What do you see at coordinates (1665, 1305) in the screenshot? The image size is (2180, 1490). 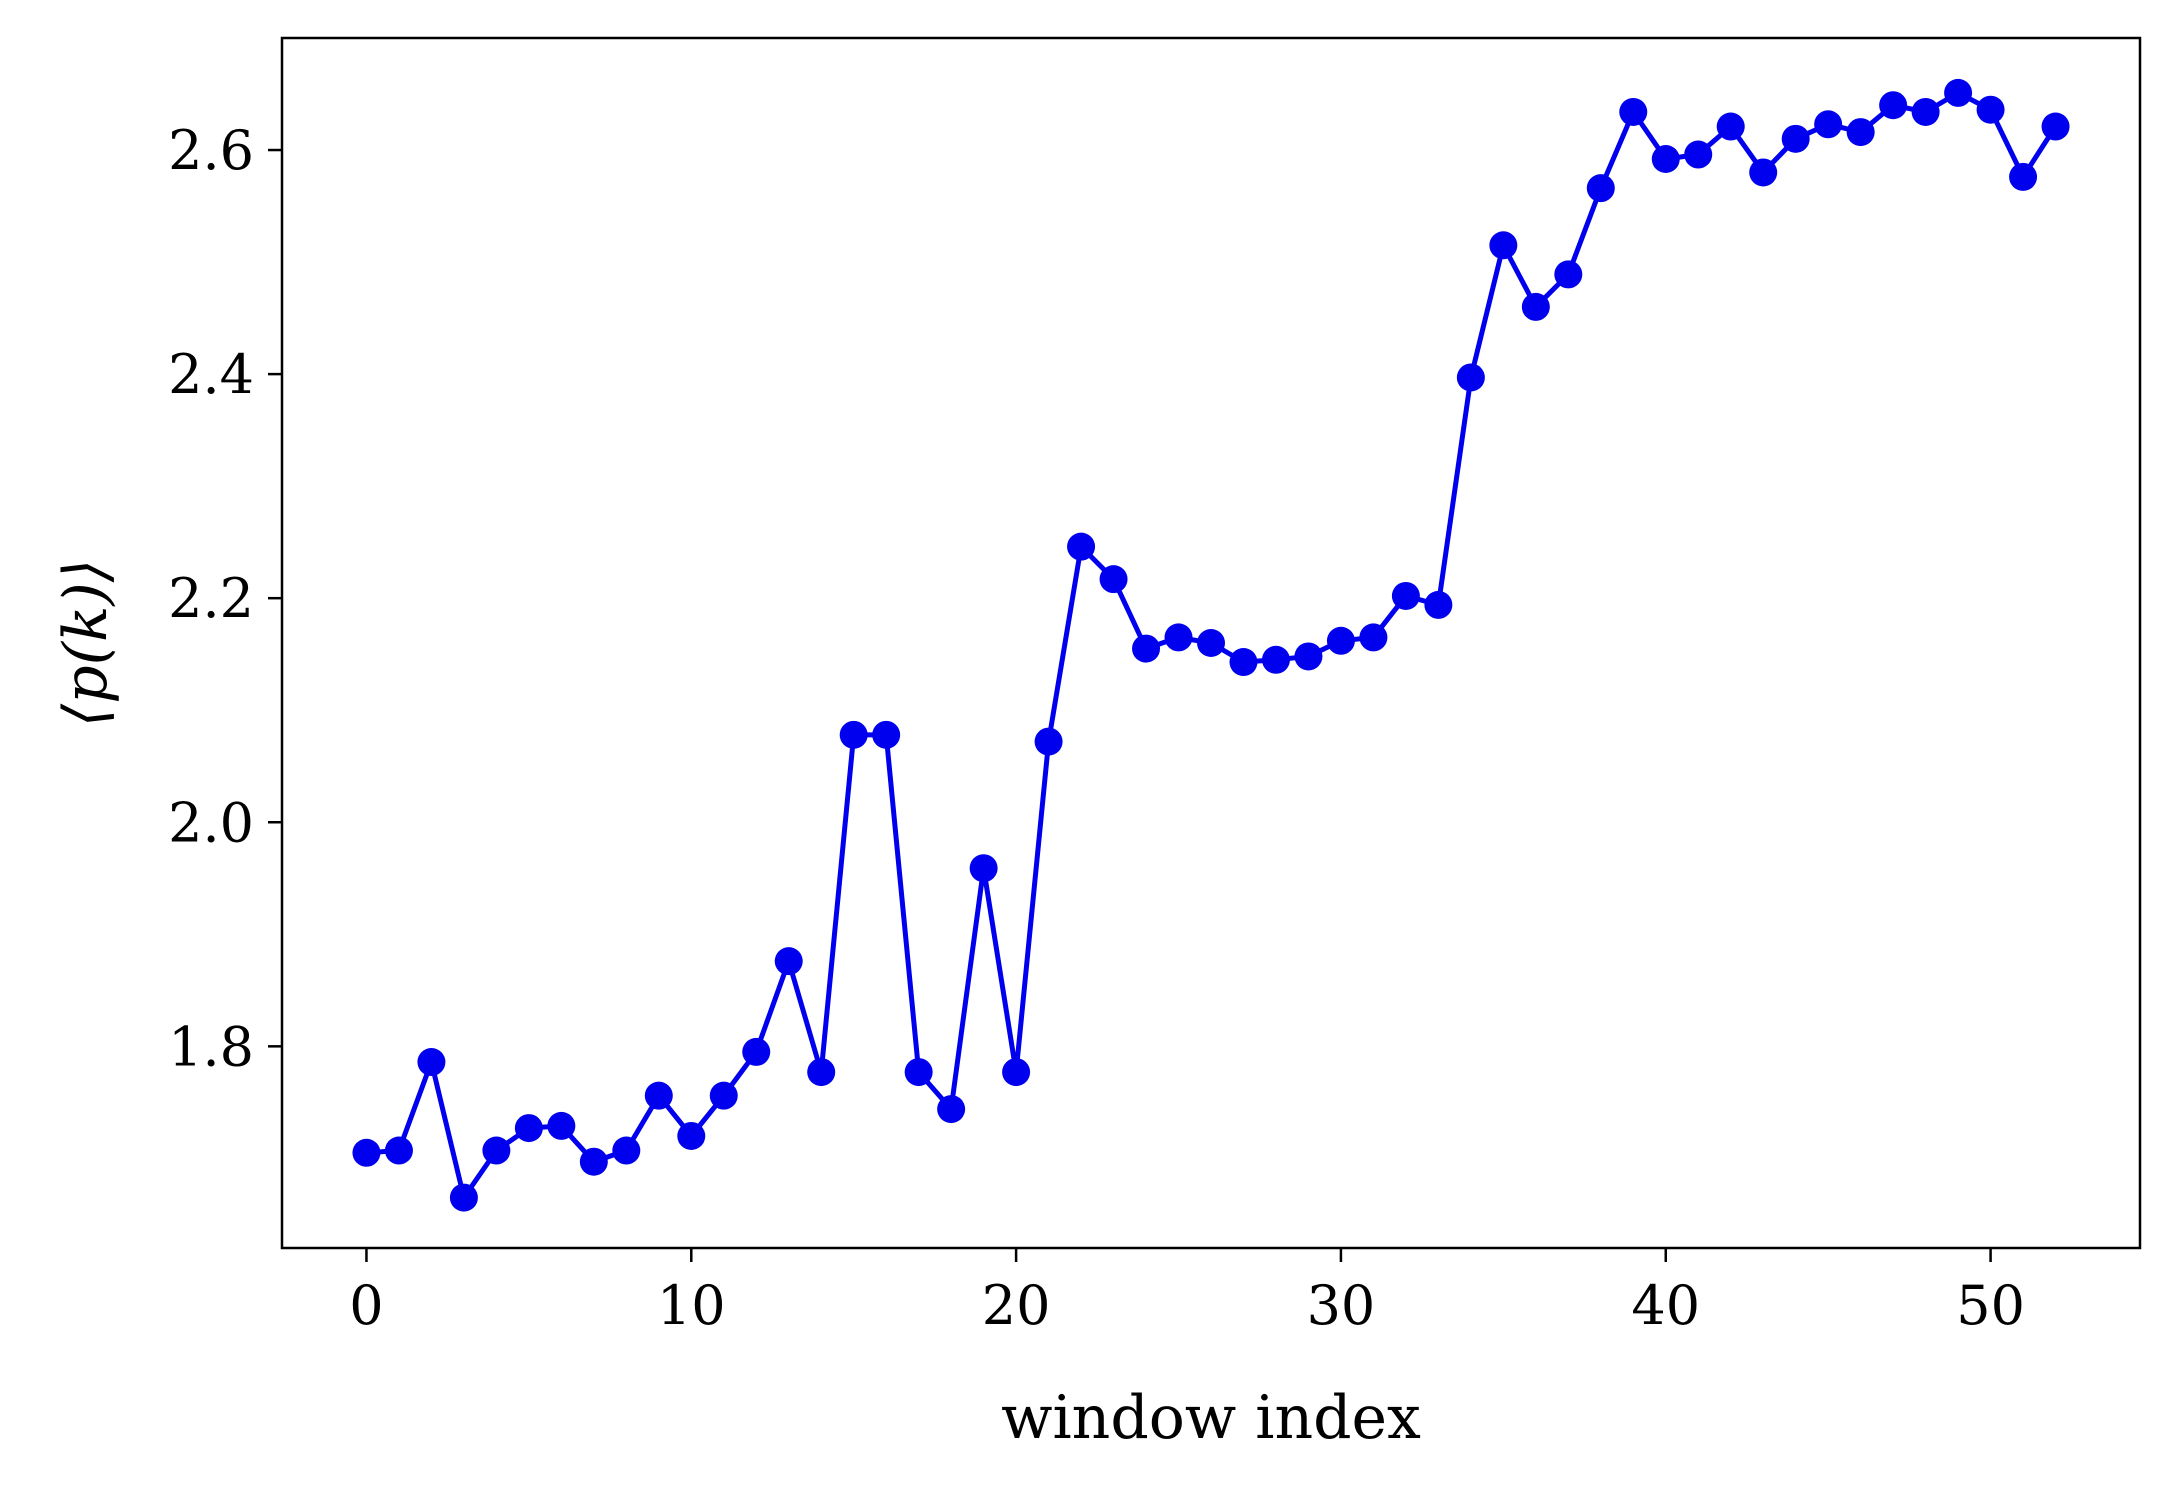 I see `x-tick-label: 40` at bounding box center [1665, 1305].